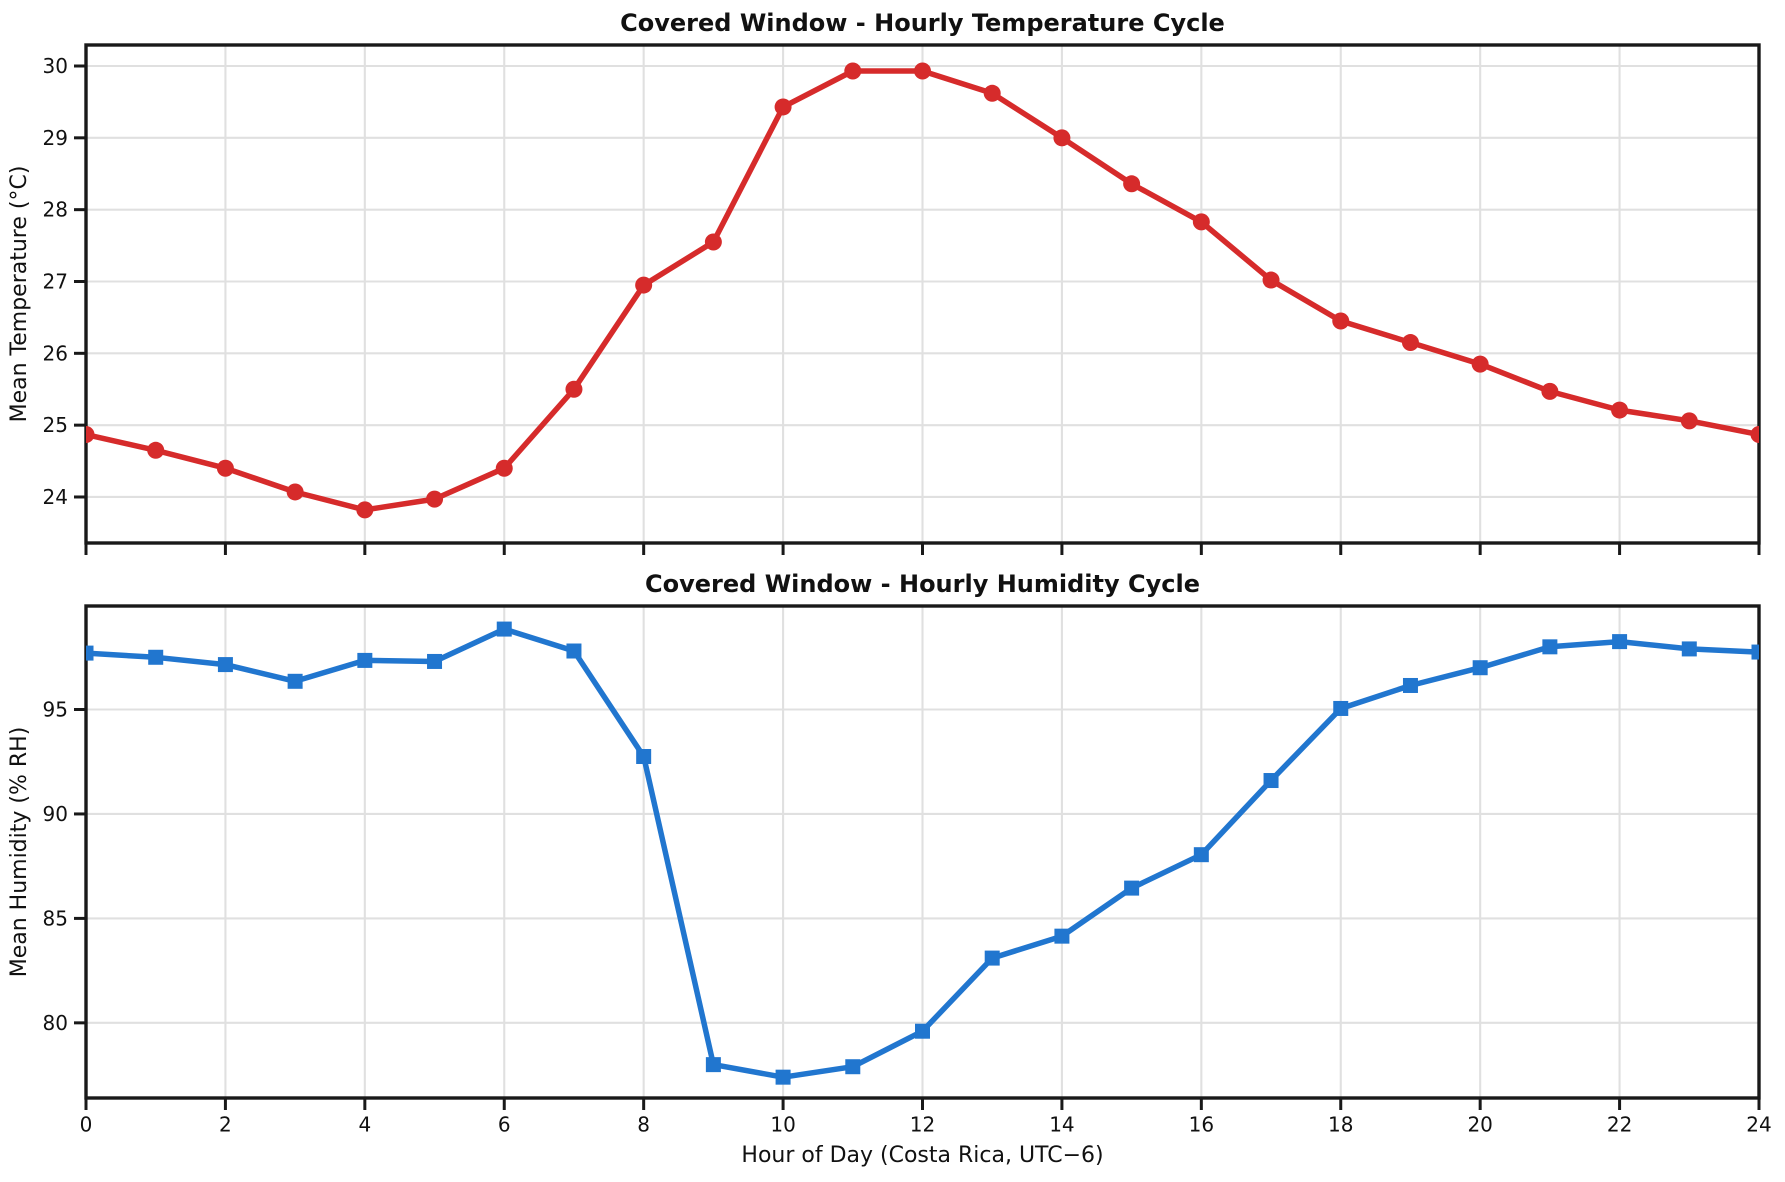 The image size is (1785, 1182). Describe the element at coordinates (55, 710) in the screenshot. I see `y-tick-label: 95` at that location.